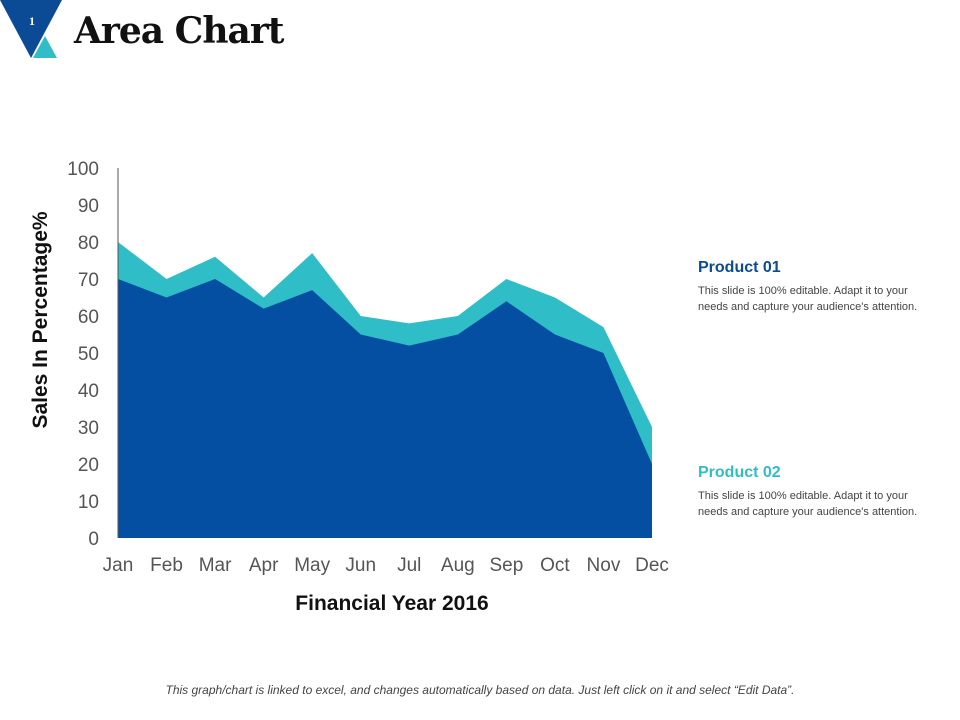 The height and width of the screenshot is (720, 960). I want to click on x-tick-label: Jun, so click(360, 565).